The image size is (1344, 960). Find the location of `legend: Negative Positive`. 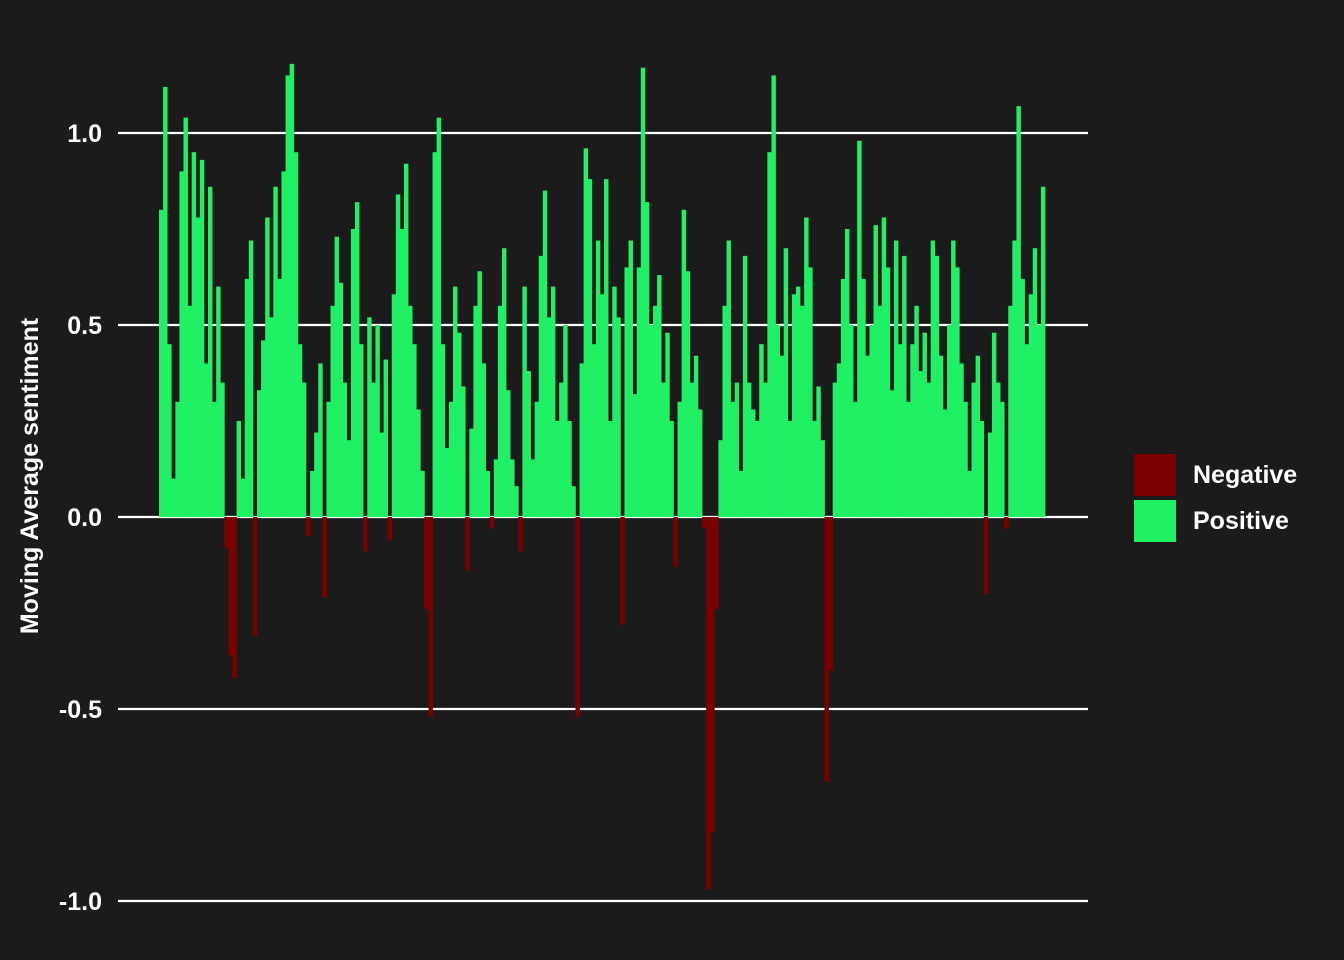

legend: Negative Positive is located at coordinates (1215, 498).